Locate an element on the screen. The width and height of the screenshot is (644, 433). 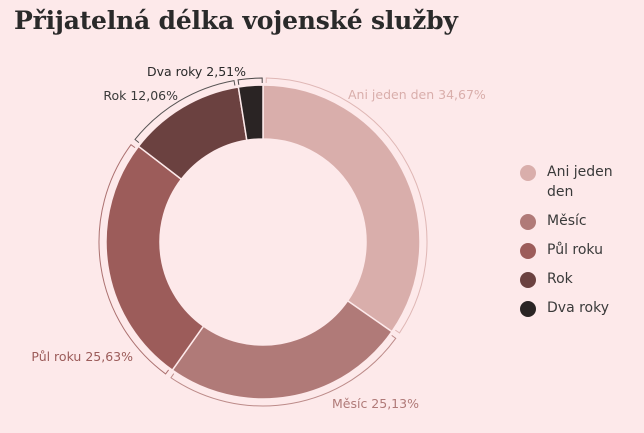
legend-item-ani-jeden-den: Ani jeden den is located at coordinates (582, 182).